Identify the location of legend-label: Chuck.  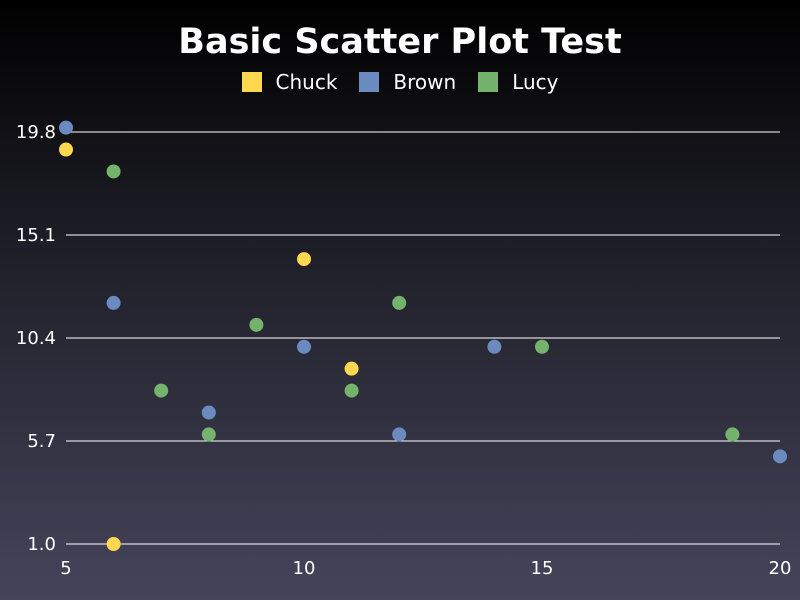
(306, 82).